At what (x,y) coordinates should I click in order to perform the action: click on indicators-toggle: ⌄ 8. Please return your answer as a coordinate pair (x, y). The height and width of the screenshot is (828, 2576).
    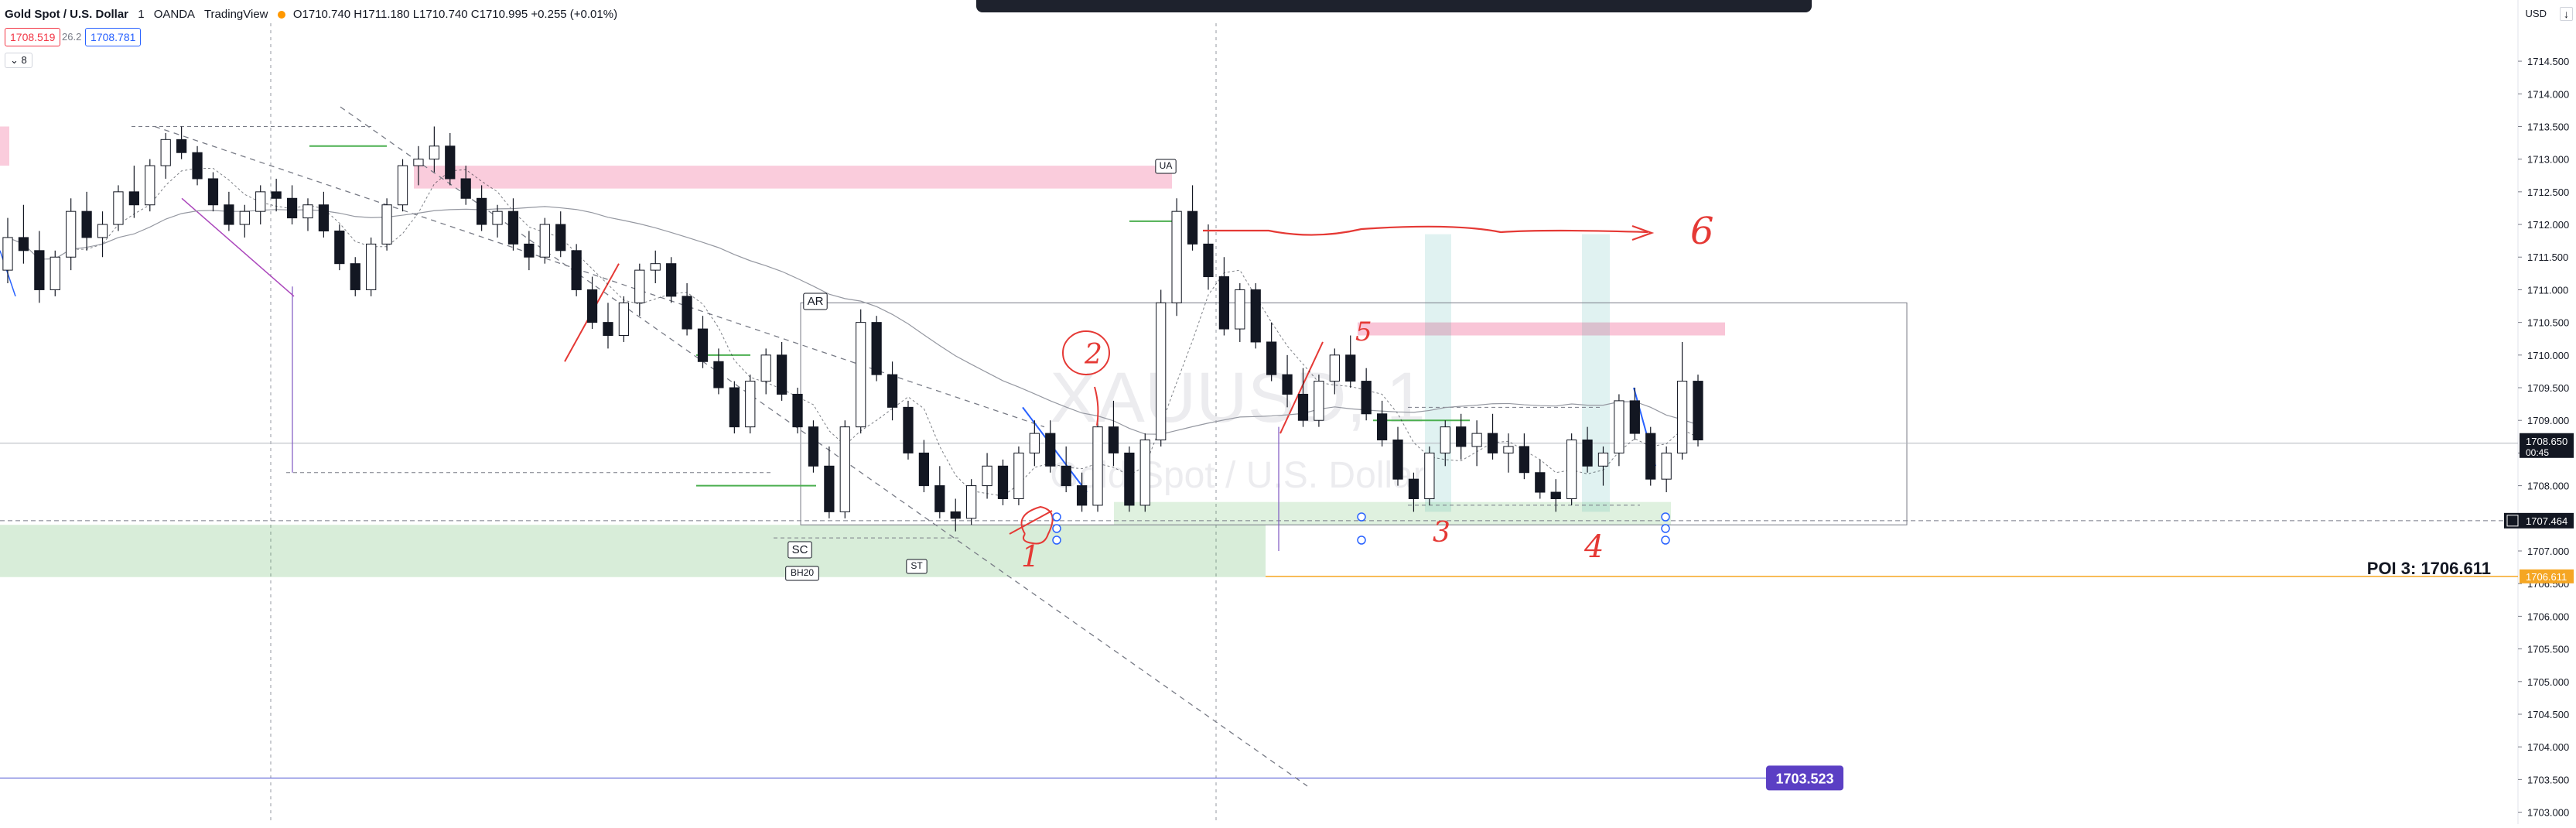
    Looking at the image, I should click on (18, 60).